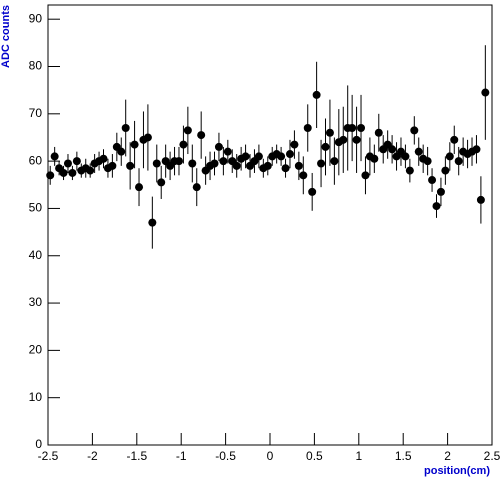 The height and width of the screenshot is (479, 501). Describe the element at coordinates (36, 208) in the screenshot. I see `y-tick-label: 50` at that location.